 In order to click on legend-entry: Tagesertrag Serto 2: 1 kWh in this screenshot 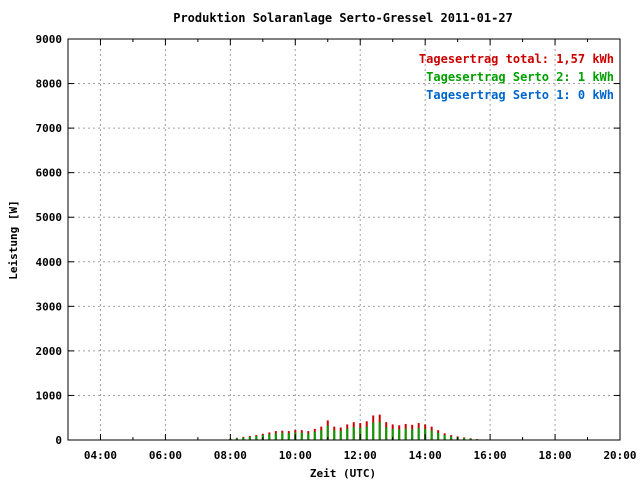, I will do `click(520, 77)`.